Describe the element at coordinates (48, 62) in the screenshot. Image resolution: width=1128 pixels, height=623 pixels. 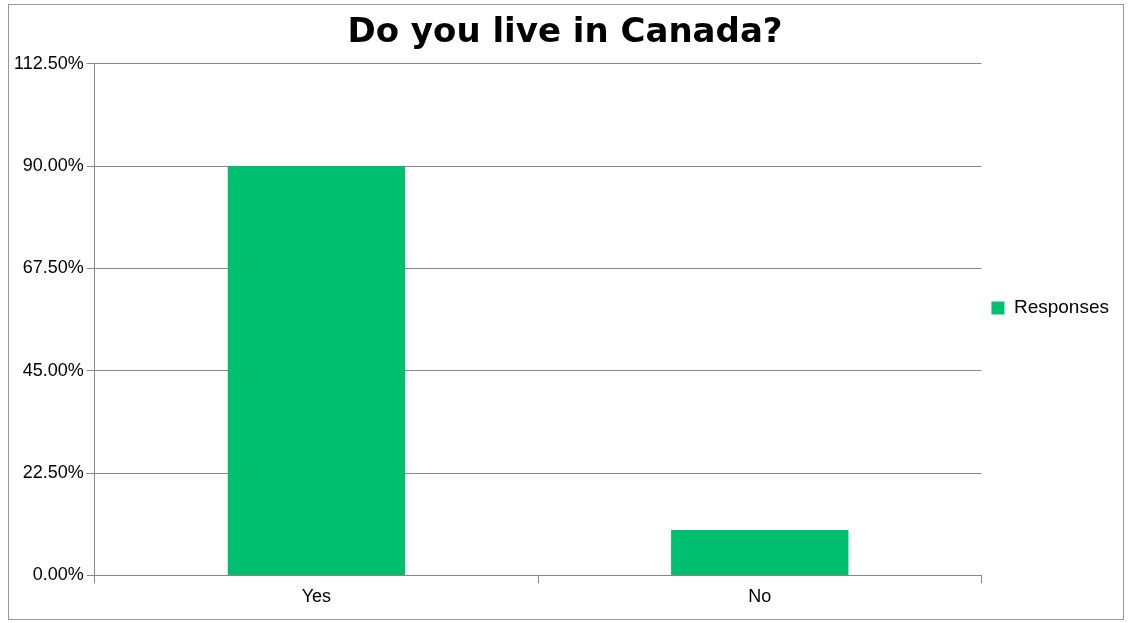
I see `y-tick-label: 112.50%` at that location.